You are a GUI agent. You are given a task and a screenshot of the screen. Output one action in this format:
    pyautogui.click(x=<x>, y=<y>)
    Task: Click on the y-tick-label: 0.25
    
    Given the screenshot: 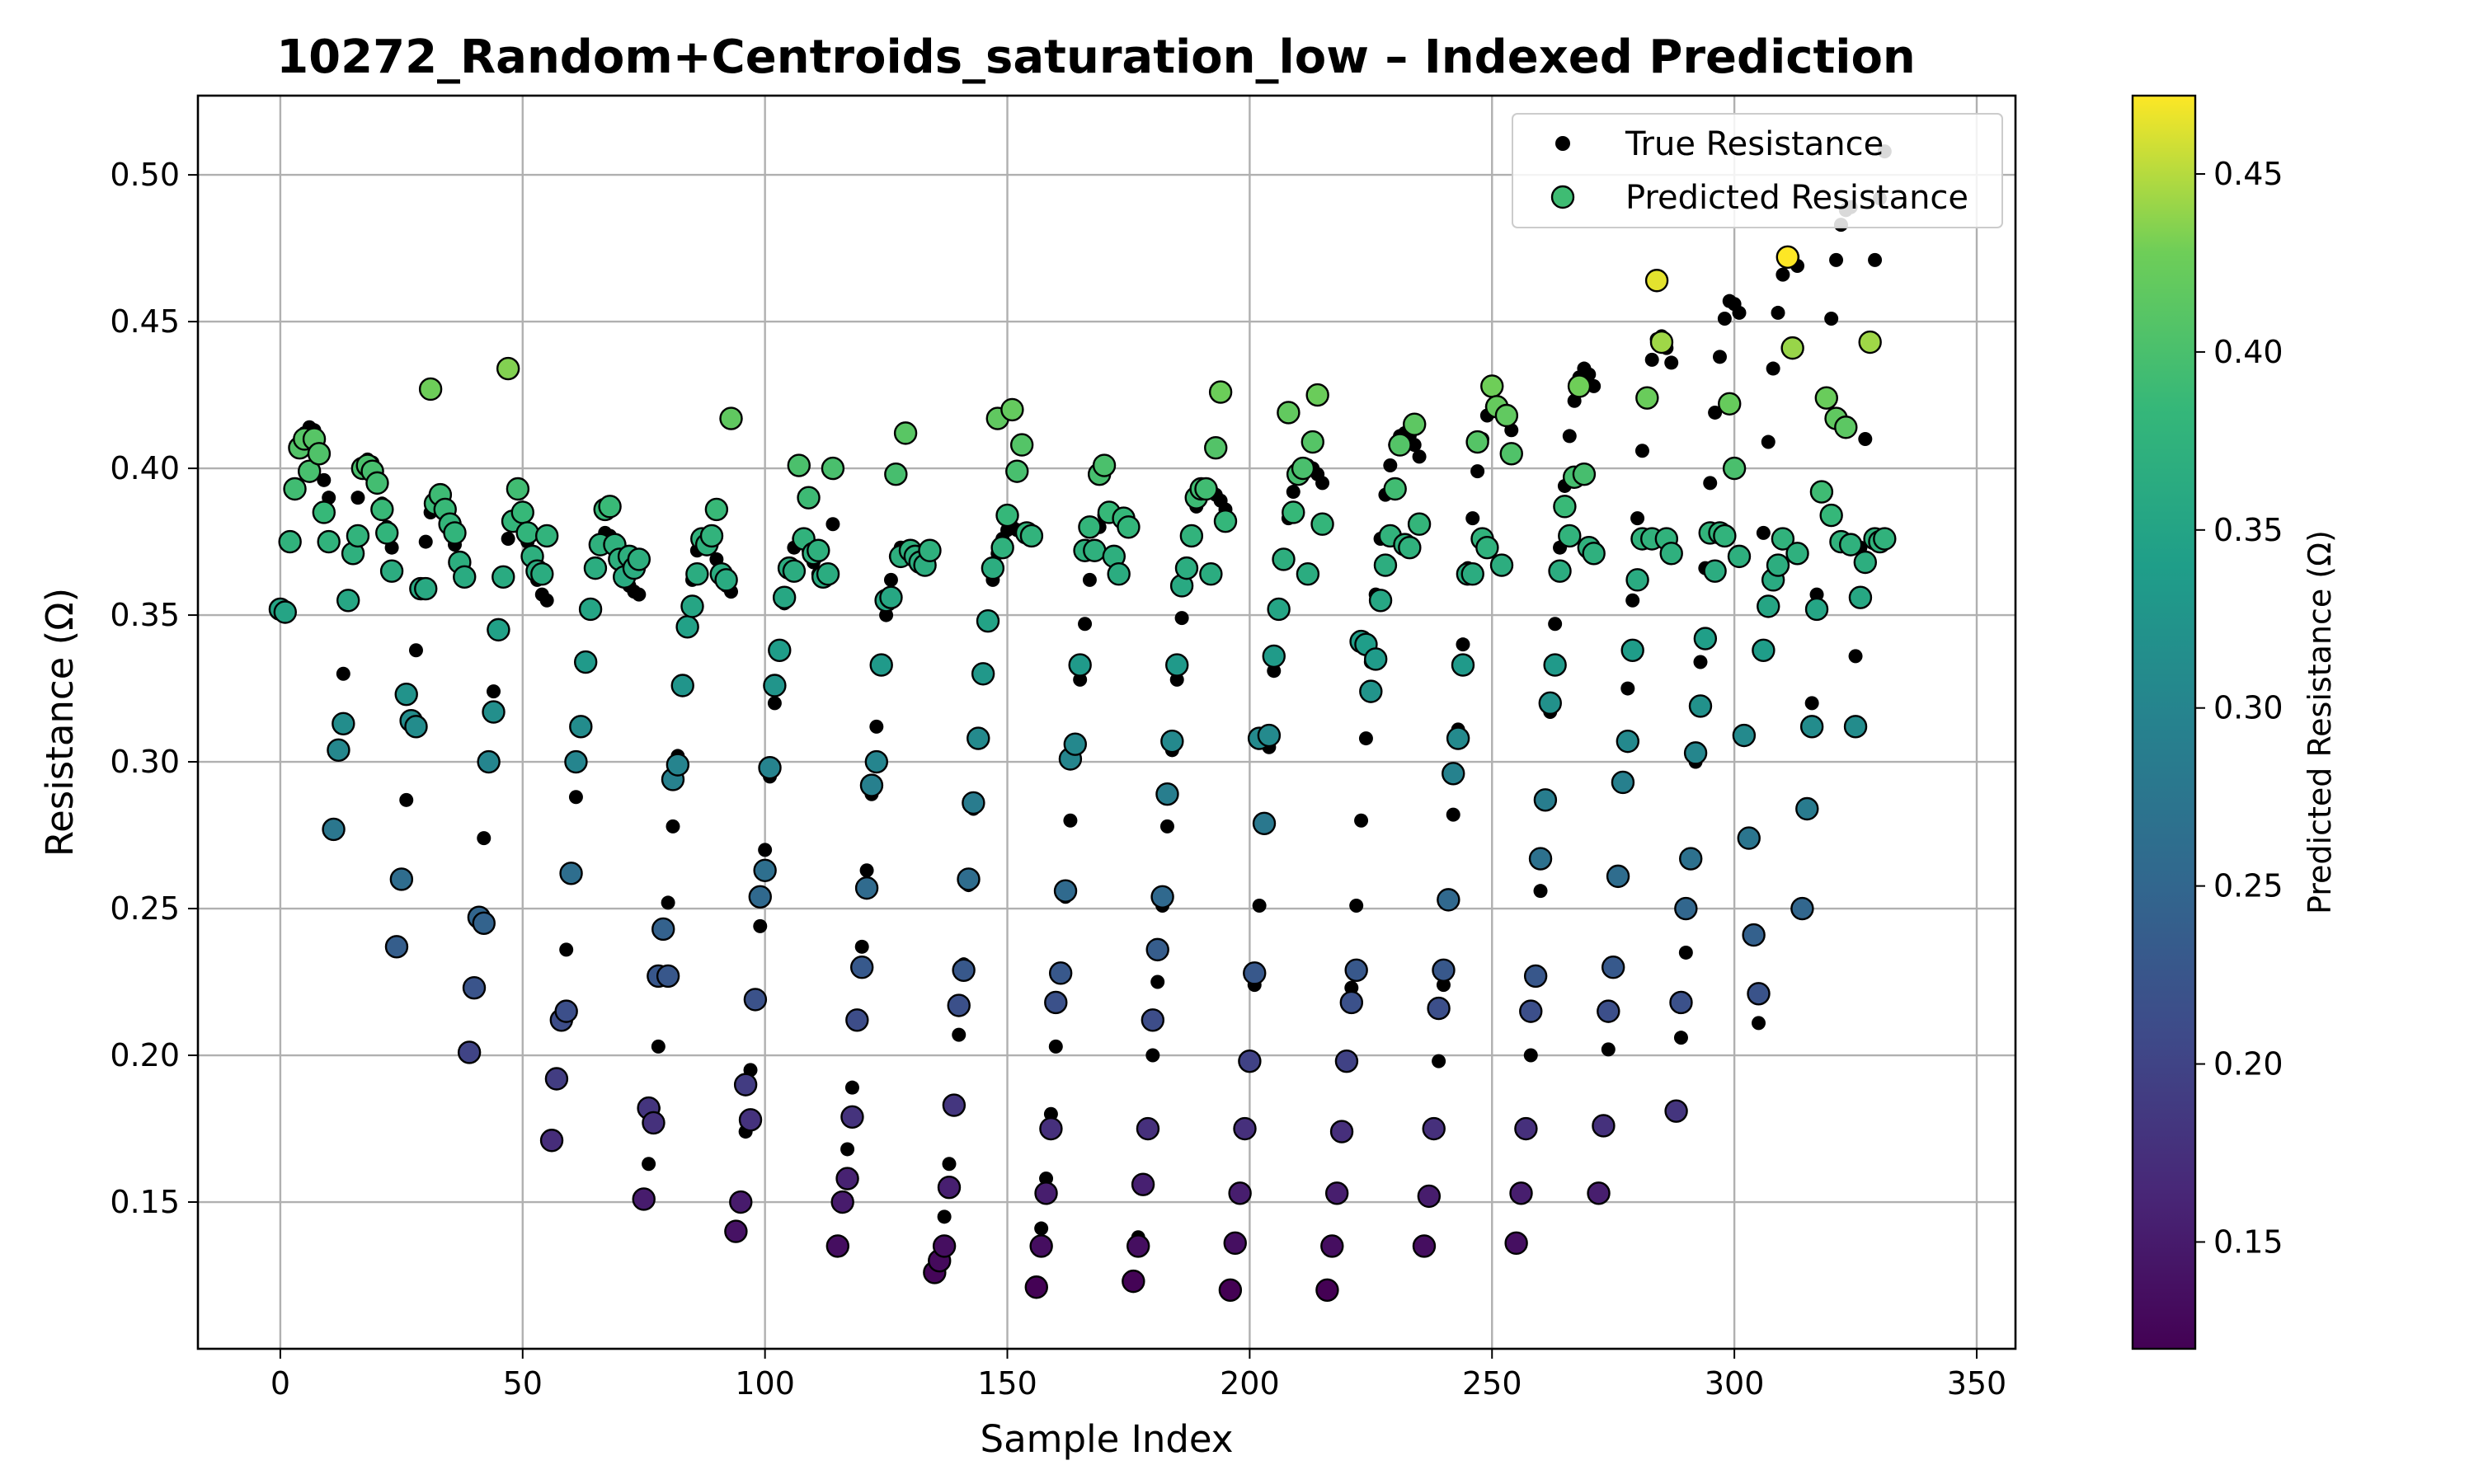 What is the action you would take?
    pyautogui.click(x=145, y=909)
    